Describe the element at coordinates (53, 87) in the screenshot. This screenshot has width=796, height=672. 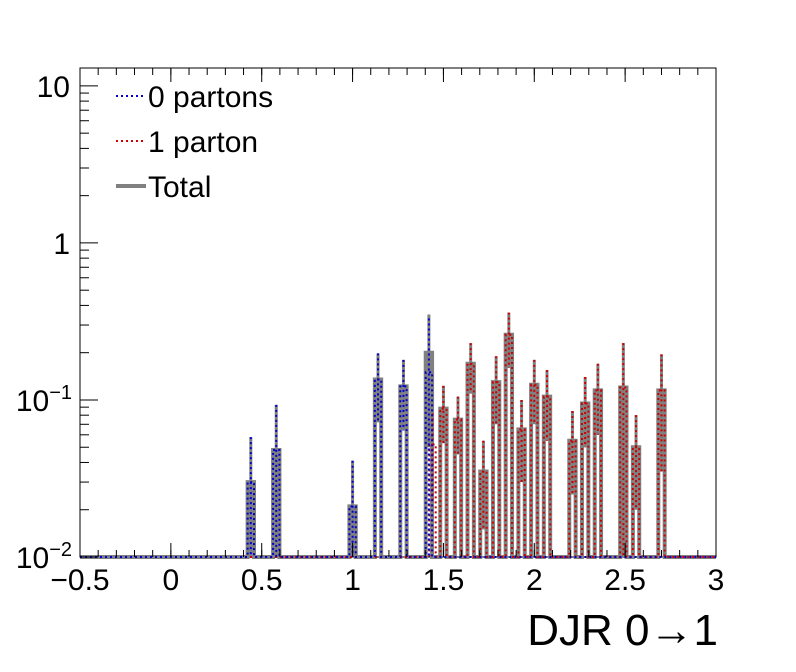
I see `y-tick-label: 10` at that location.